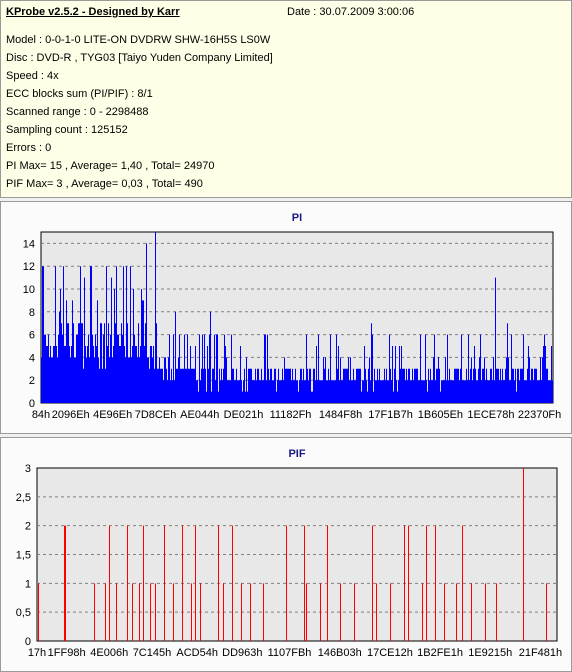 This screenshot has width=572, height=672. I want to click on x-tick-label: 17F1B7h, so click(390, 415).